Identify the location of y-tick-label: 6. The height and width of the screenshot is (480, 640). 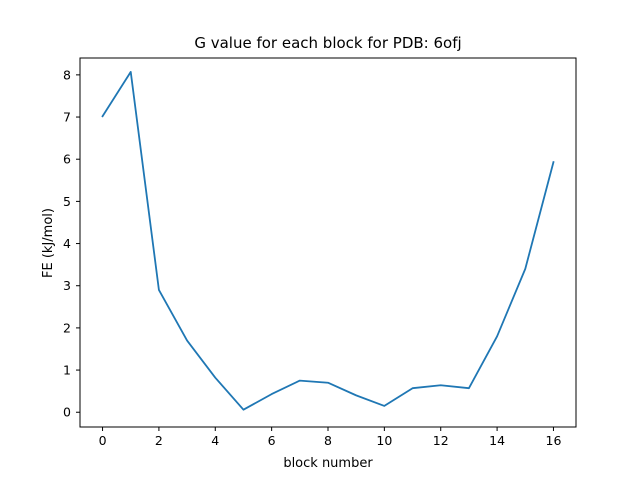
(67, 159).